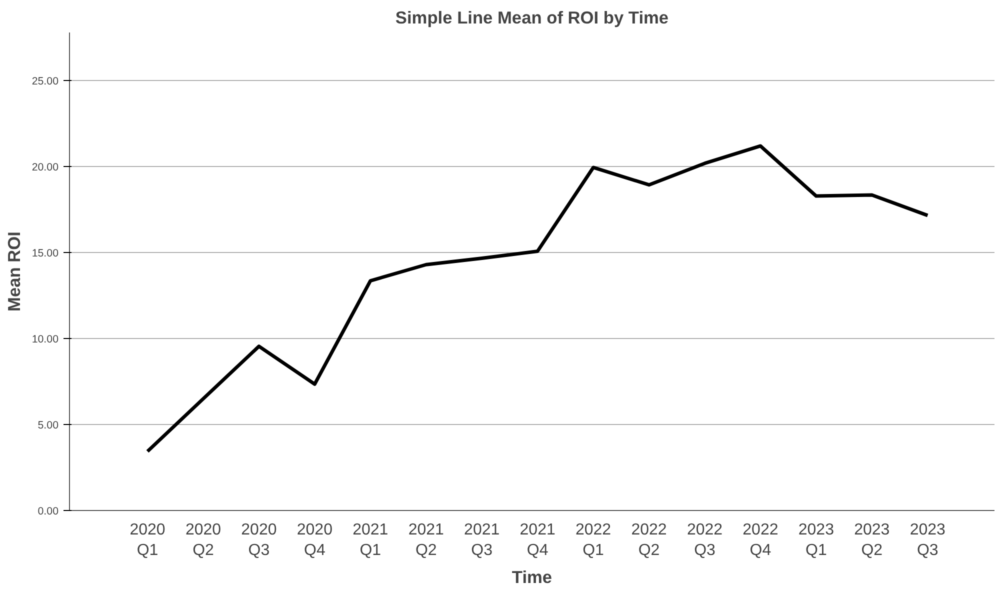 This screenshot has width=996, height=589. Describe the element at coordinates (370, 540) in the screenshot. I see `x-tick-label: 2021 Q1` at that location.